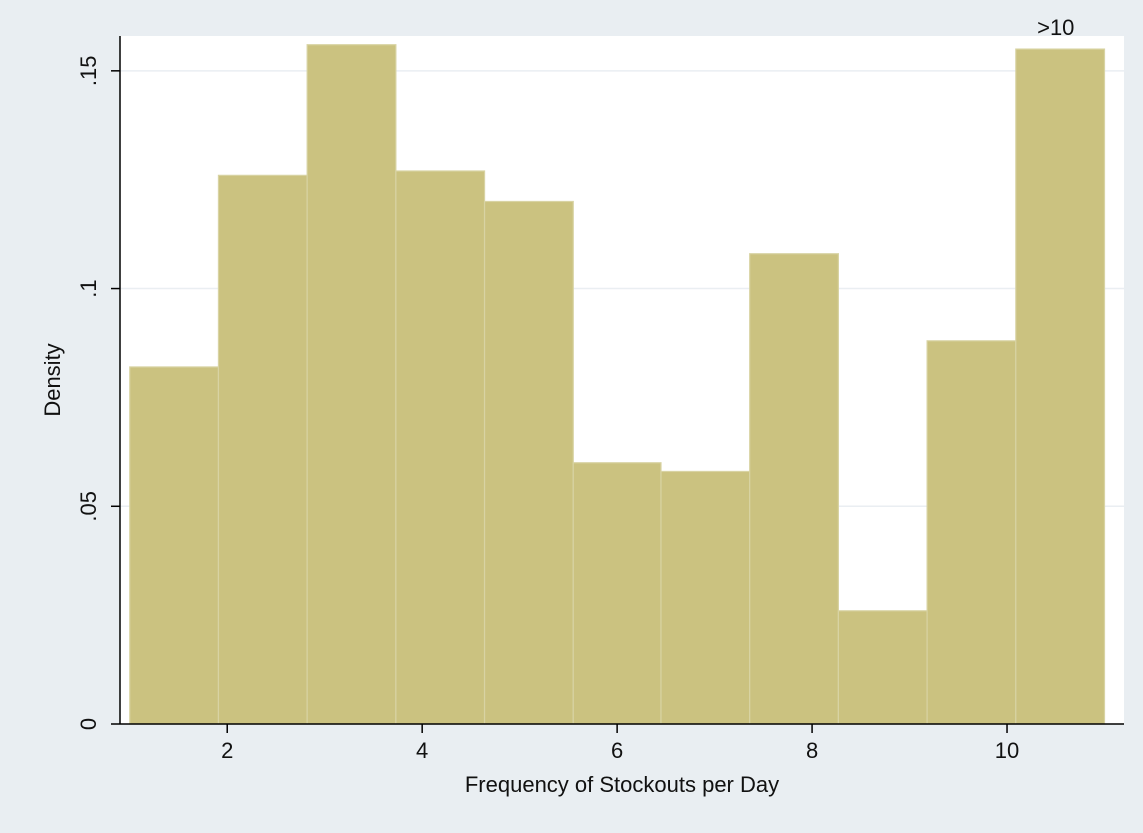 Image resolution: width=1143 pixels, height=833 pixels. Describe the element at coordinates (88, 288) in the screenshot. I see `y-tick-label: .1` at that location.